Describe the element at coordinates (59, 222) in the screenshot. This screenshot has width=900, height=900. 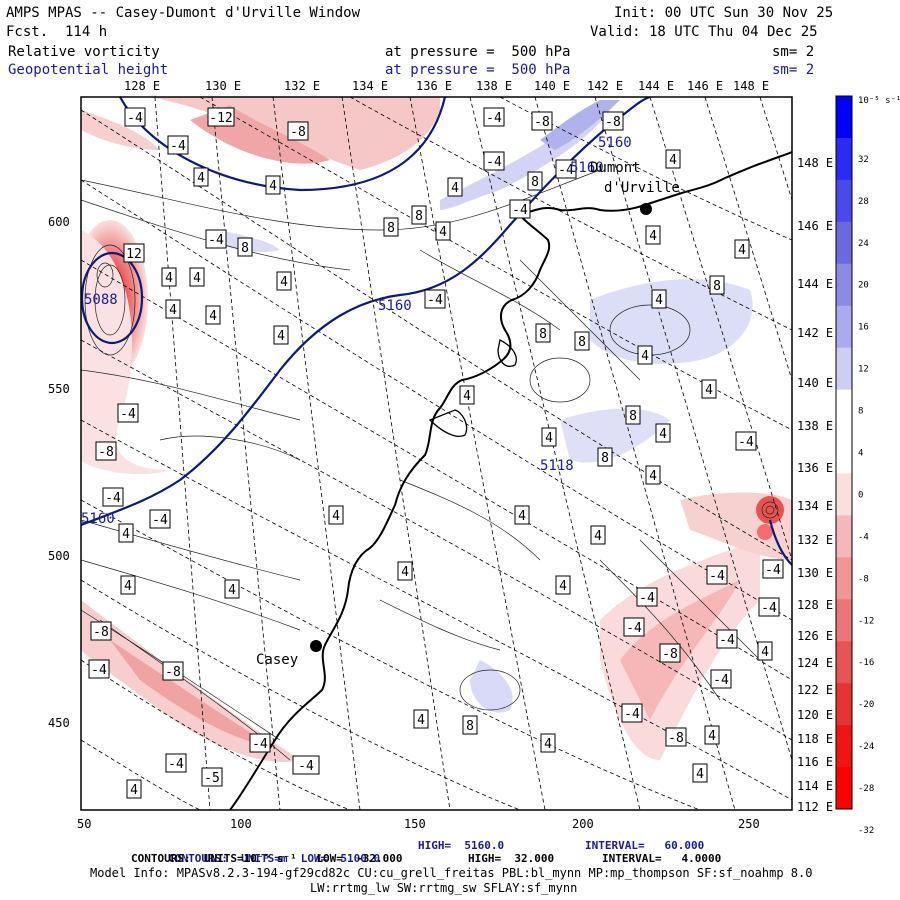
I see `y-tick-label: 600` at that location.